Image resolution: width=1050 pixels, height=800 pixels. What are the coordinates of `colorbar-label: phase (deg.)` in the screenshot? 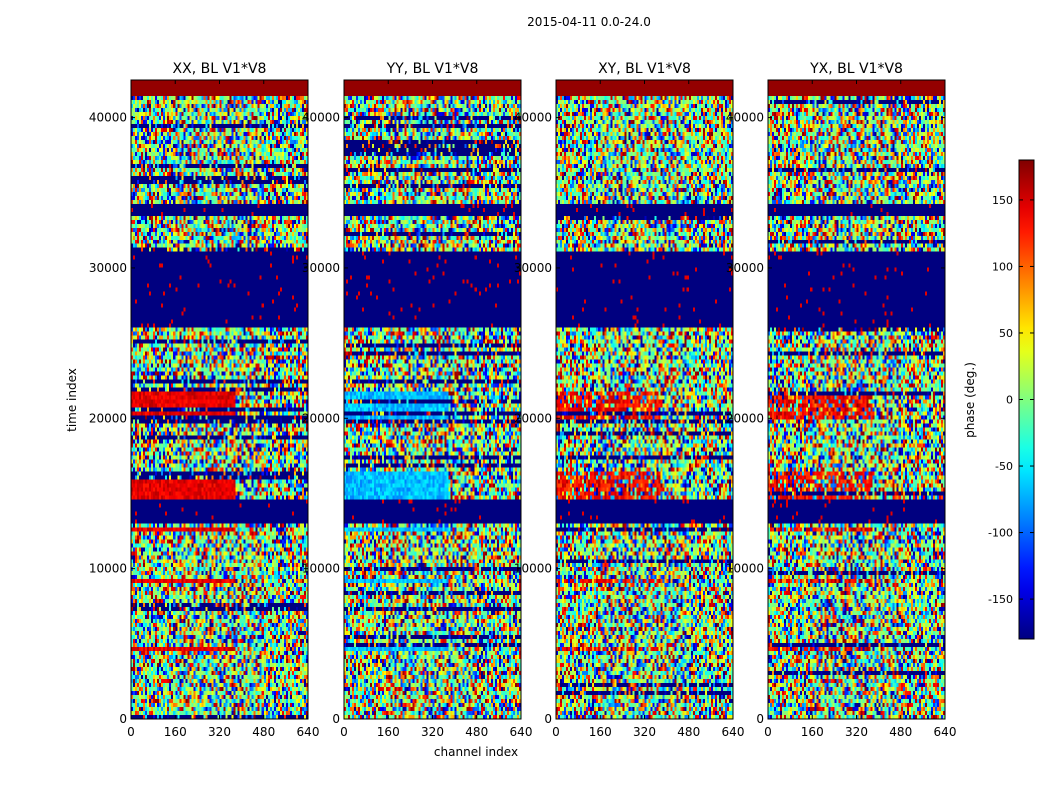 It's located at (970, 400).